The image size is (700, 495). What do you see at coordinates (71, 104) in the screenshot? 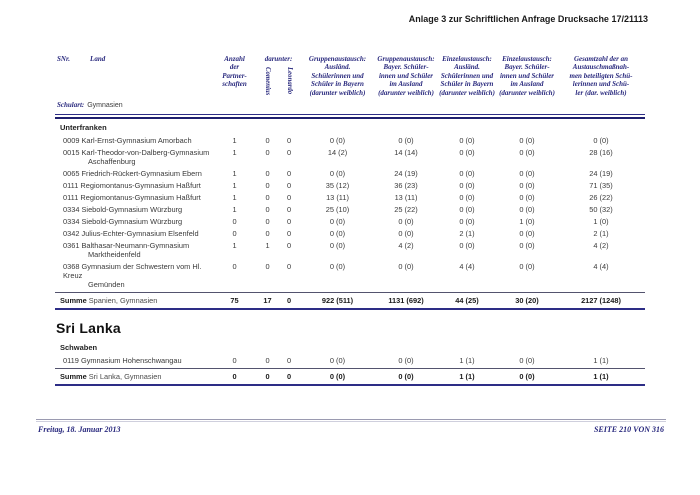
I see `schulart-label: Schulart:` at bounding box center [71, 104].